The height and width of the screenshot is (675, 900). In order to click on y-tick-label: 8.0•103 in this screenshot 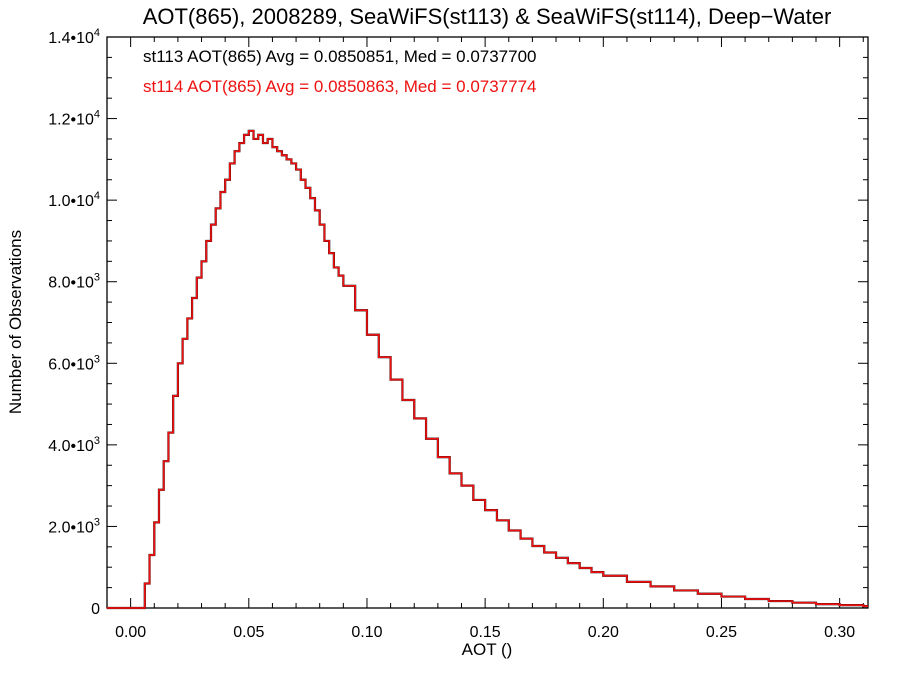, I will do `click(74, 282)`.